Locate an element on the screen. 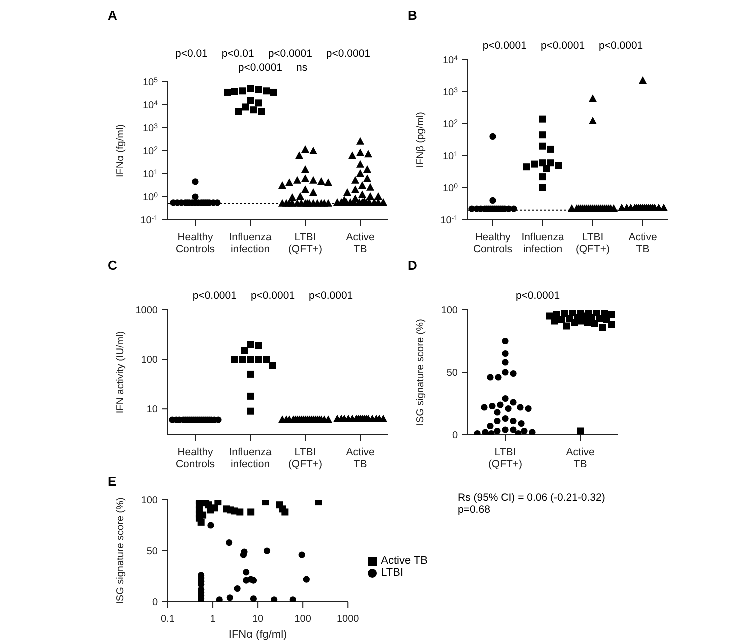  chart-title: D is located at coordinates (413, 266).